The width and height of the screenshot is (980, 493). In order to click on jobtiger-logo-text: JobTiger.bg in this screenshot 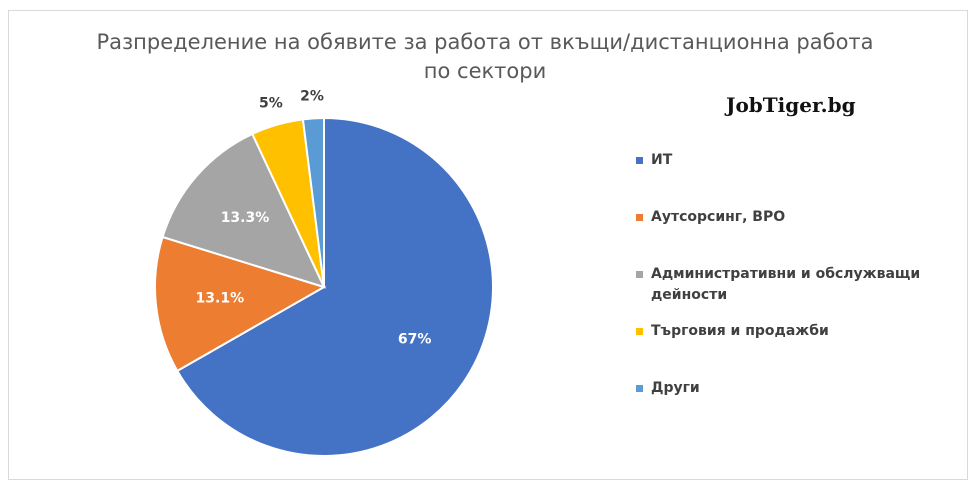, I will do `click(791, 105)`.